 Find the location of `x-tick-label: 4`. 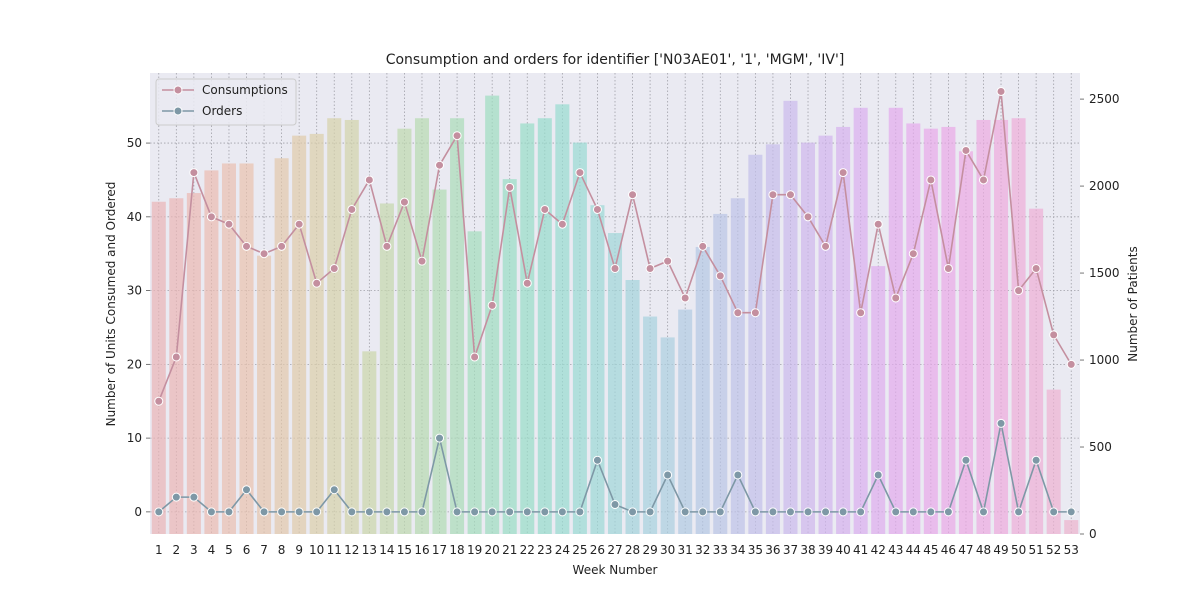

x-tick-label: 4 is located at coordinates (212, 550).